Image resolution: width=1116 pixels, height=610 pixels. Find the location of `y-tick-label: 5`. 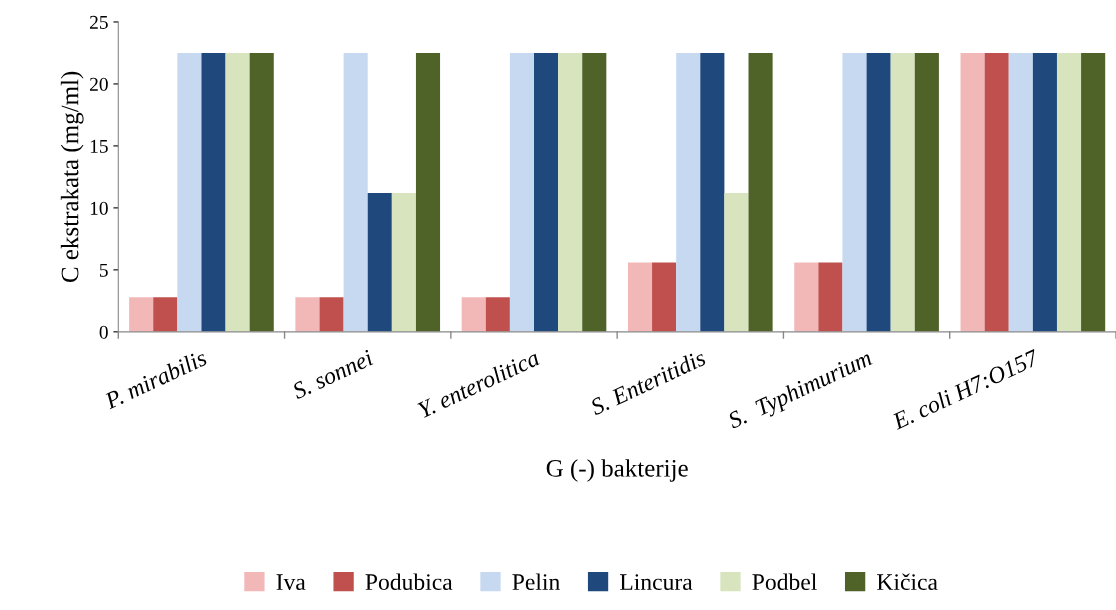

y-tick-label: 5 is located at coordinates (103, 270).